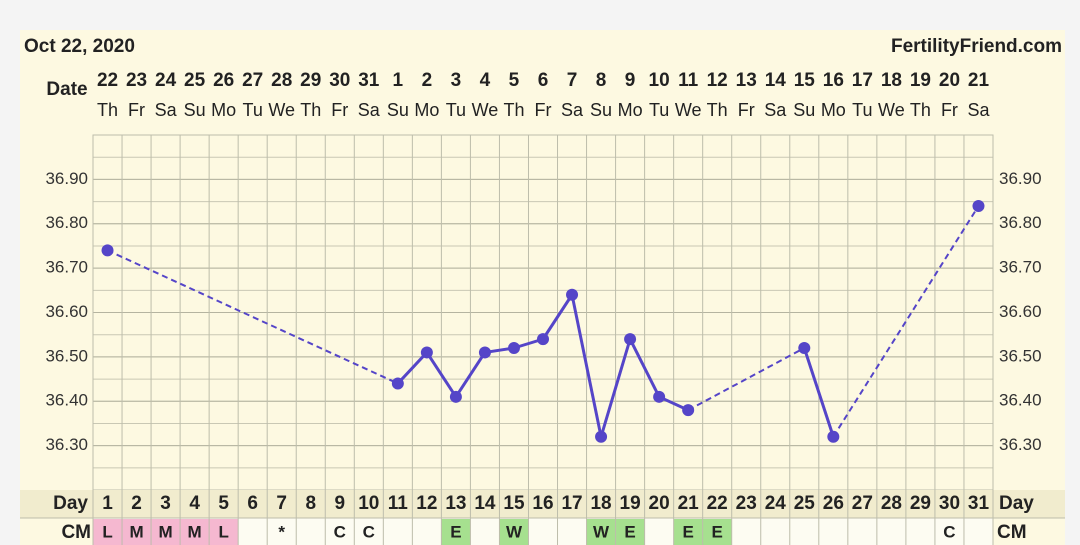 Image resolution: width=1080 pixels, height=545 pixels. I want to click on cm-value: *, so click(281, 531).